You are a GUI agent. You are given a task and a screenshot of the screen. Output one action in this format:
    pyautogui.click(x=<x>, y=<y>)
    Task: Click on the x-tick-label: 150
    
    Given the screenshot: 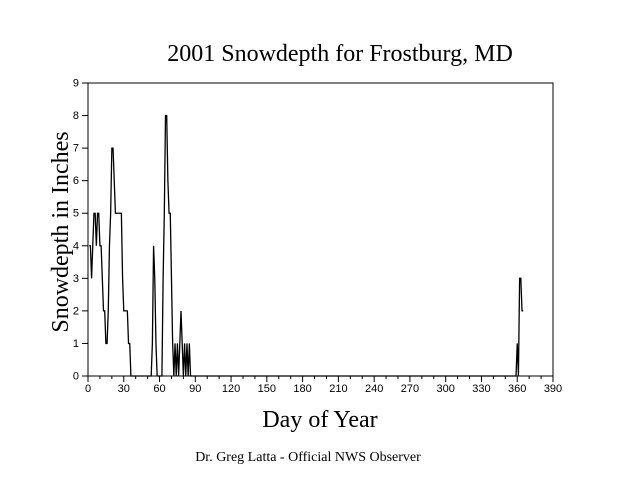 What is the action you would take?
    pyautogui.click(x=267, y=389)
    